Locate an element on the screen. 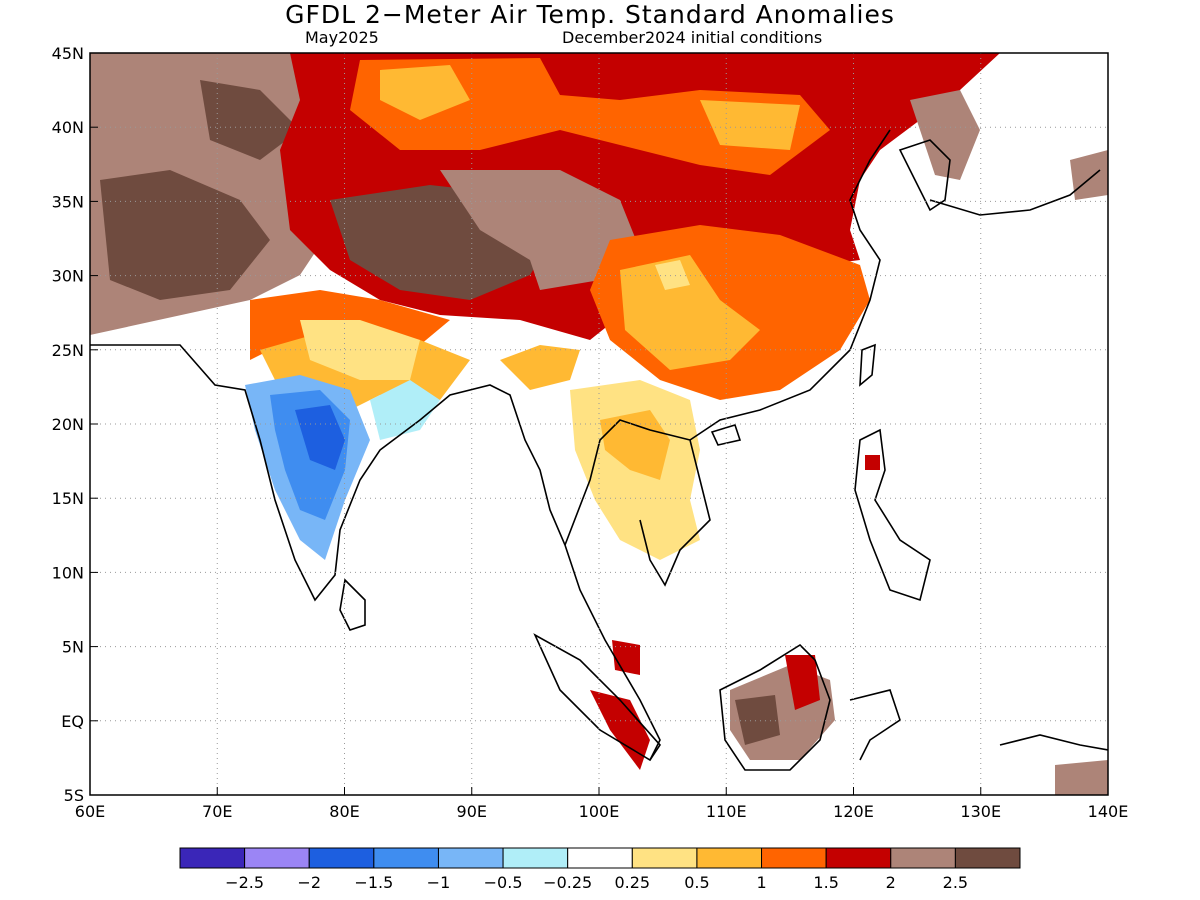 This screenshot has height=900, width=1200. anomaly-darkred-sumatra is located at coordinates (620, 730).